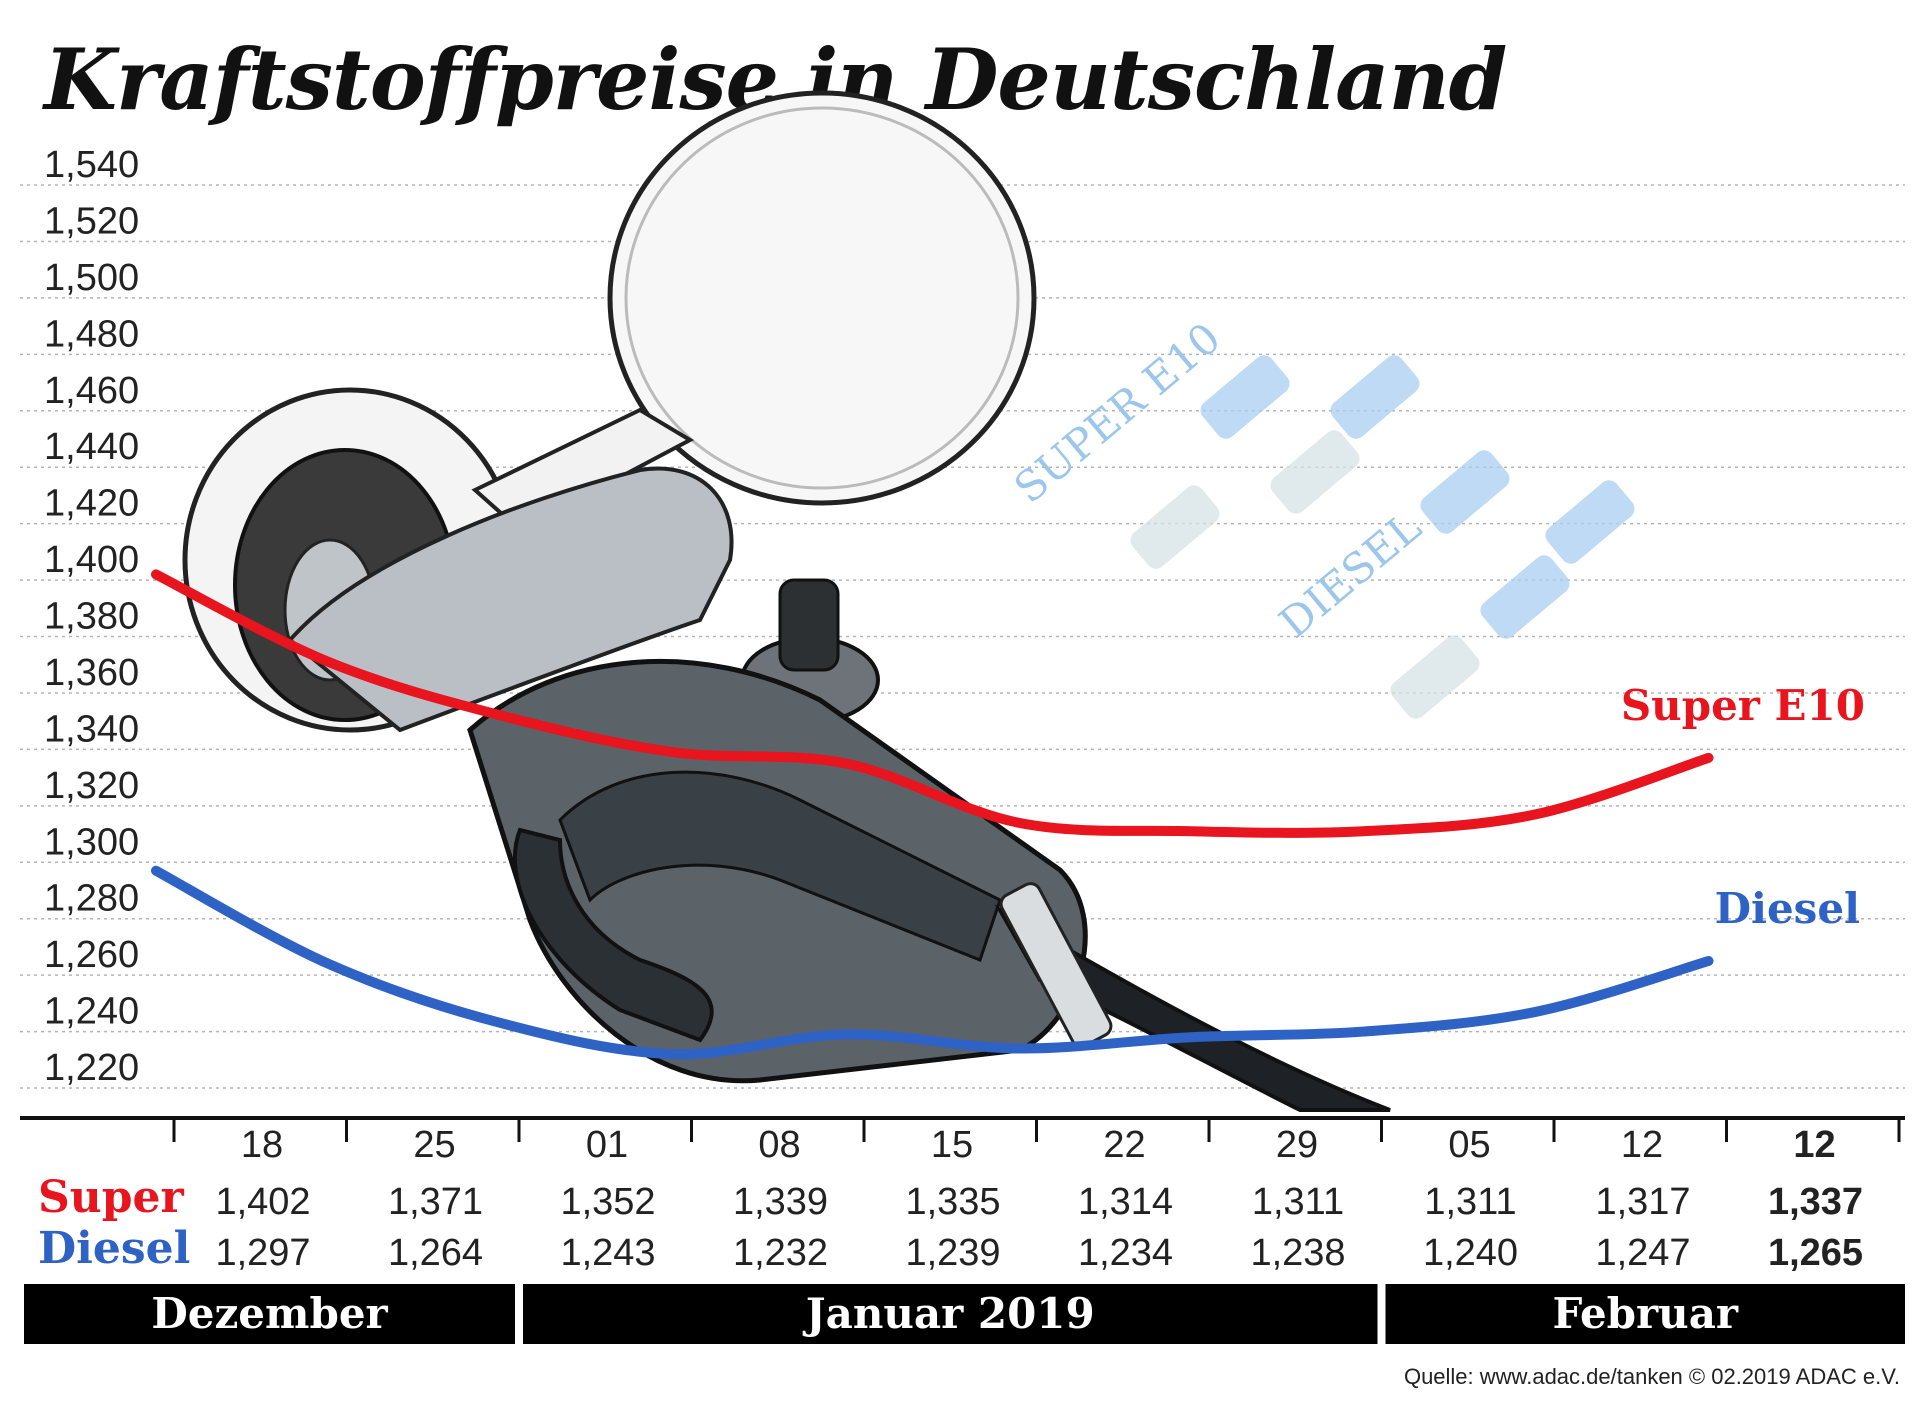  I want to click on fuel-cap, so click(822, 298).